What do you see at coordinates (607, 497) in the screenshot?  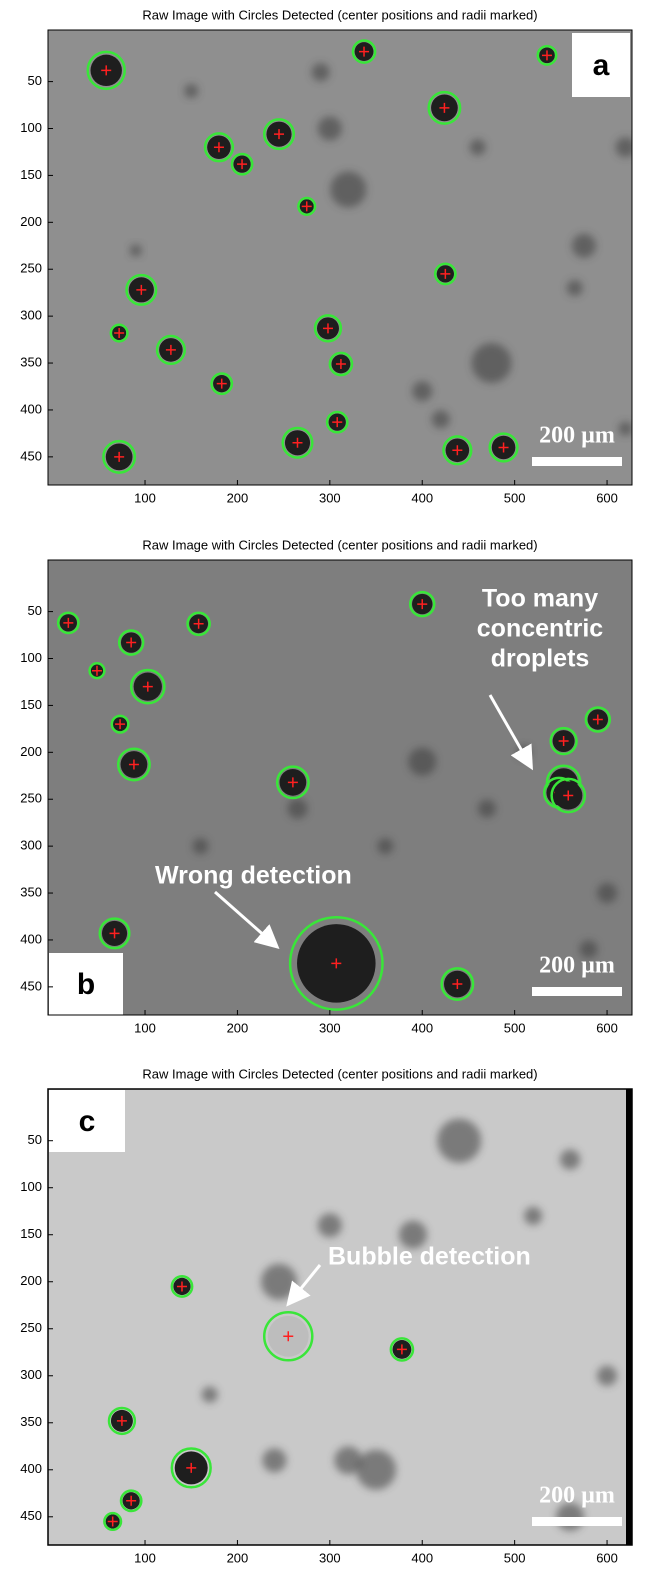 I see `x-tick-label: 600` at bounding box center [607, 497].